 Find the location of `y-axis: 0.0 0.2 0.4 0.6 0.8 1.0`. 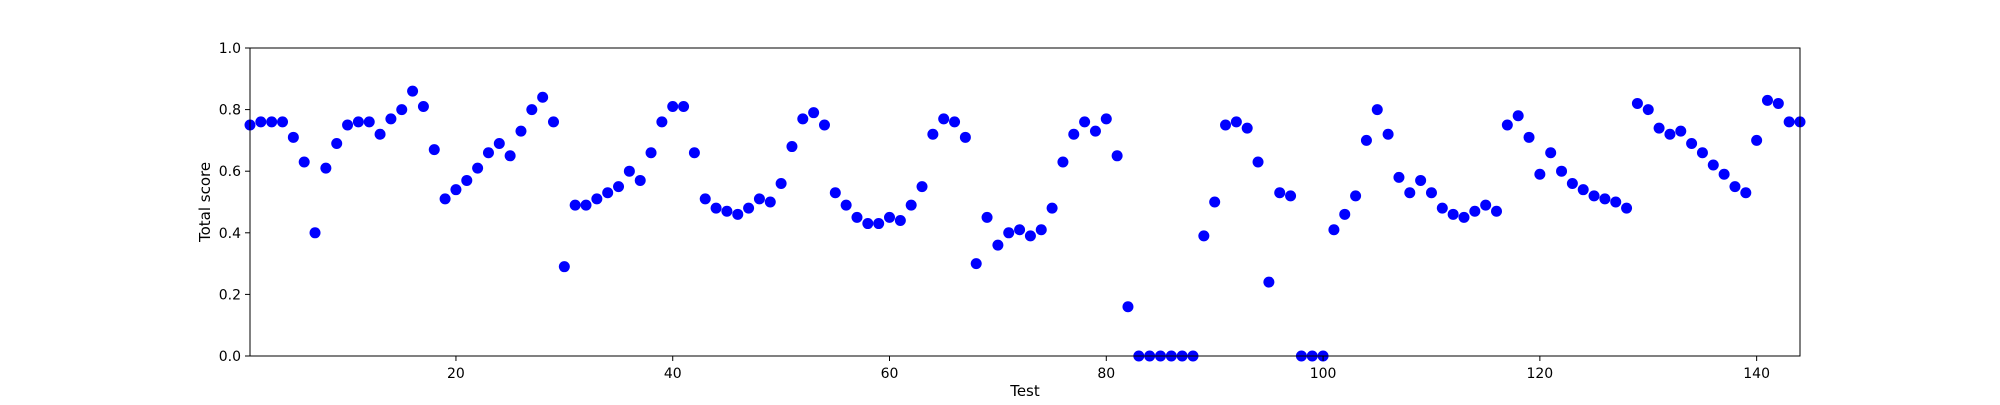

y-axis: 0.0 0.2 0.4 0.6 0.8 1.0 is located at coordinates (234, 203).